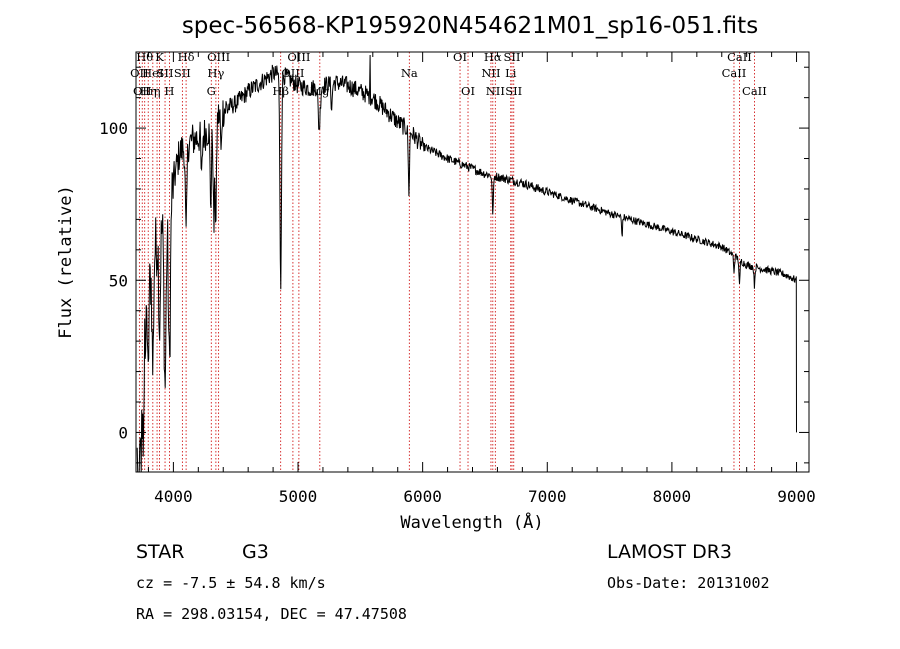 The image size is (900, 649). Describe the element at coordinates (471, 522) in the screenshot. I see `x-axis-label: Wavelength (Å)` at that location.